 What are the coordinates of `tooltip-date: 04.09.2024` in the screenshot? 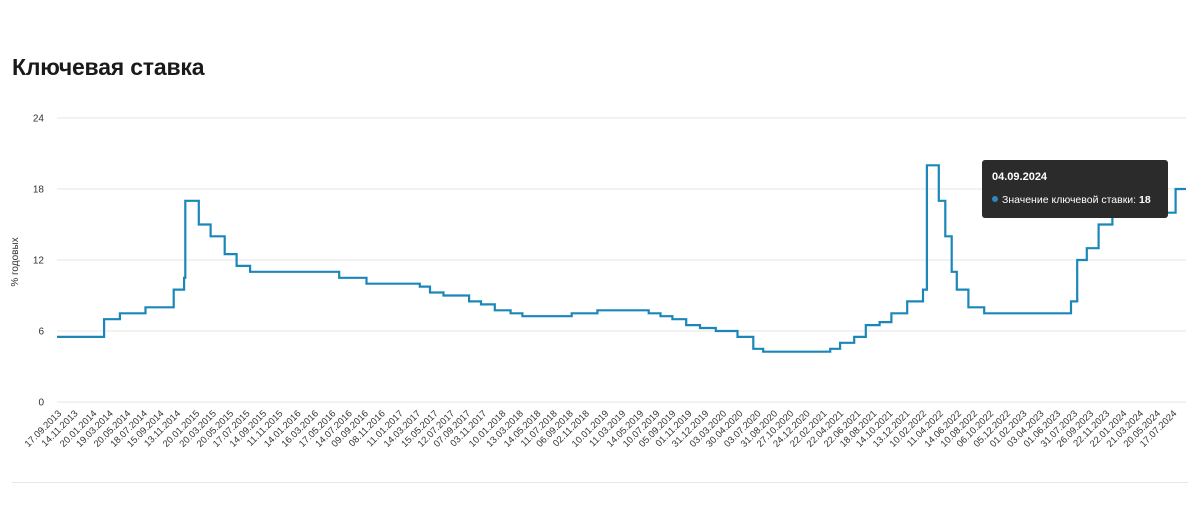 It's located at (1020, 177).